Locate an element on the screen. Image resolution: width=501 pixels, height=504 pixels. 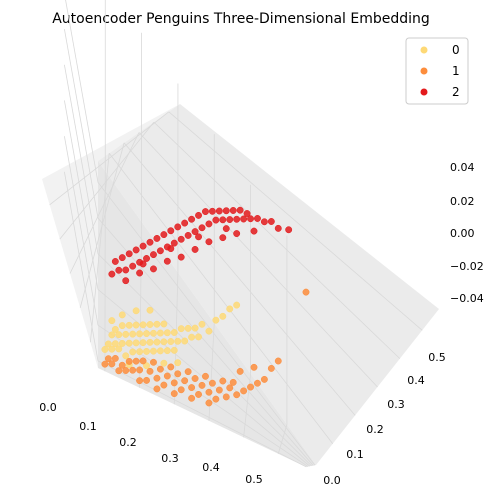
x-tick-label: 0.3 is located at coordinates (170, 458).